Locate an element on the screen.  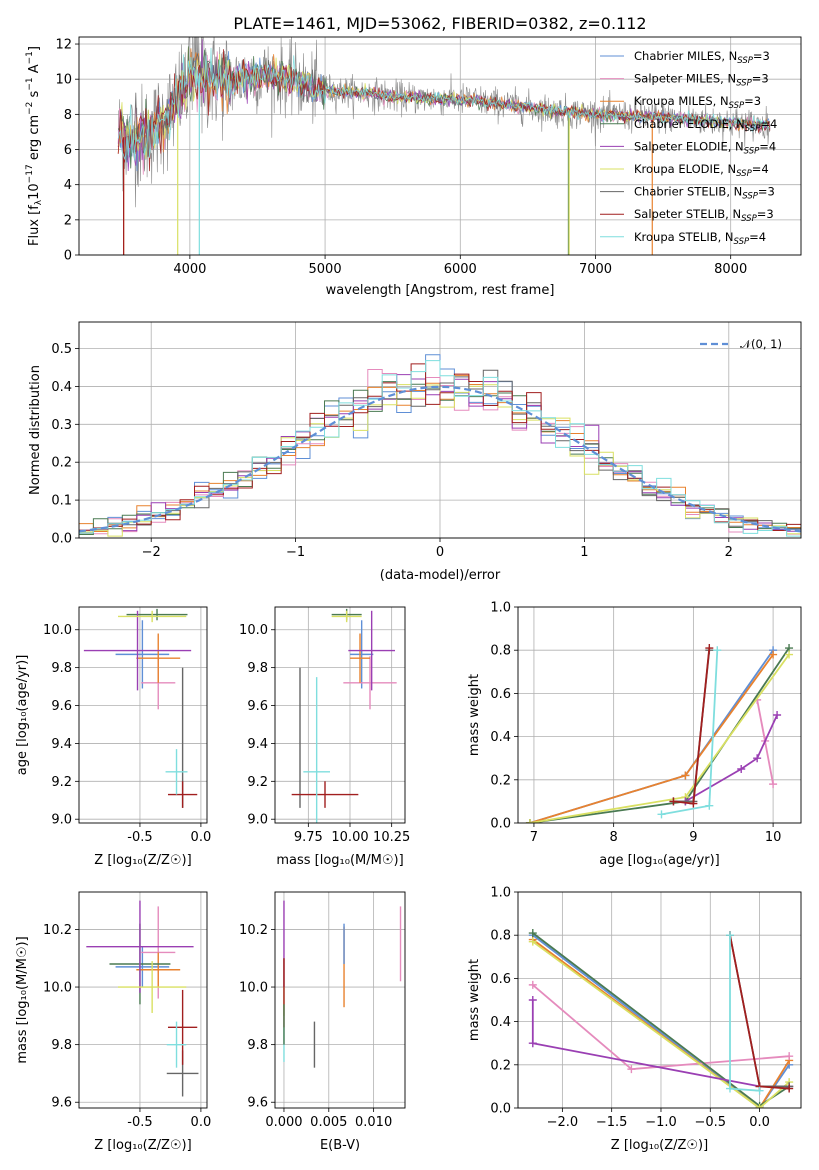
legend-label: Kroupa ELODIE, NSSP=4 is located at coordinates (701, 170).